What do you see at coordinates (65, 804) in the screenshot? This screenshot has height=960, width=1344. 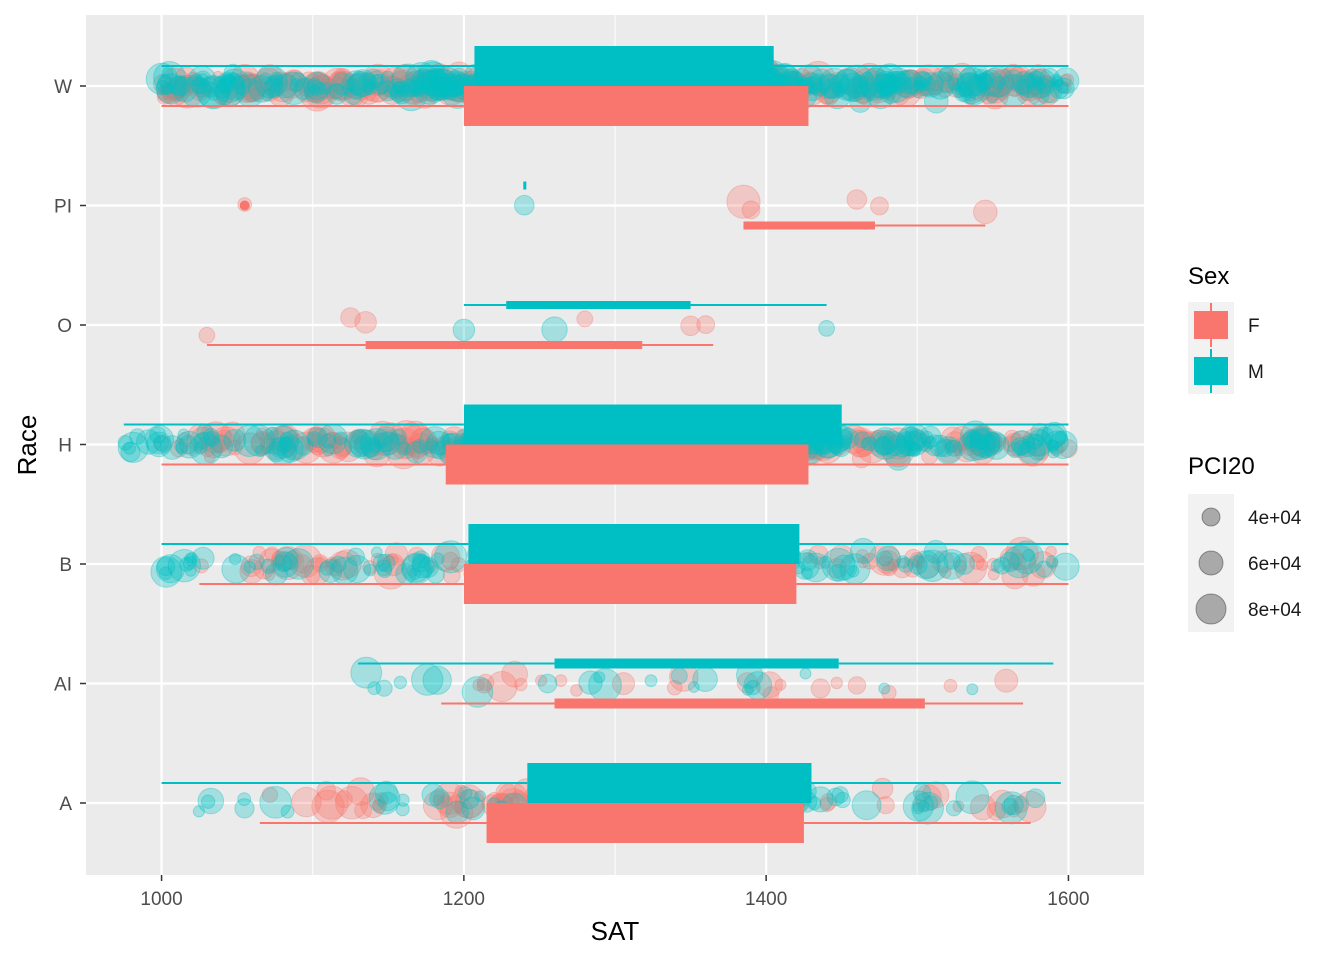 I see `y-tick-label: A` at bounding box center [65, 804].